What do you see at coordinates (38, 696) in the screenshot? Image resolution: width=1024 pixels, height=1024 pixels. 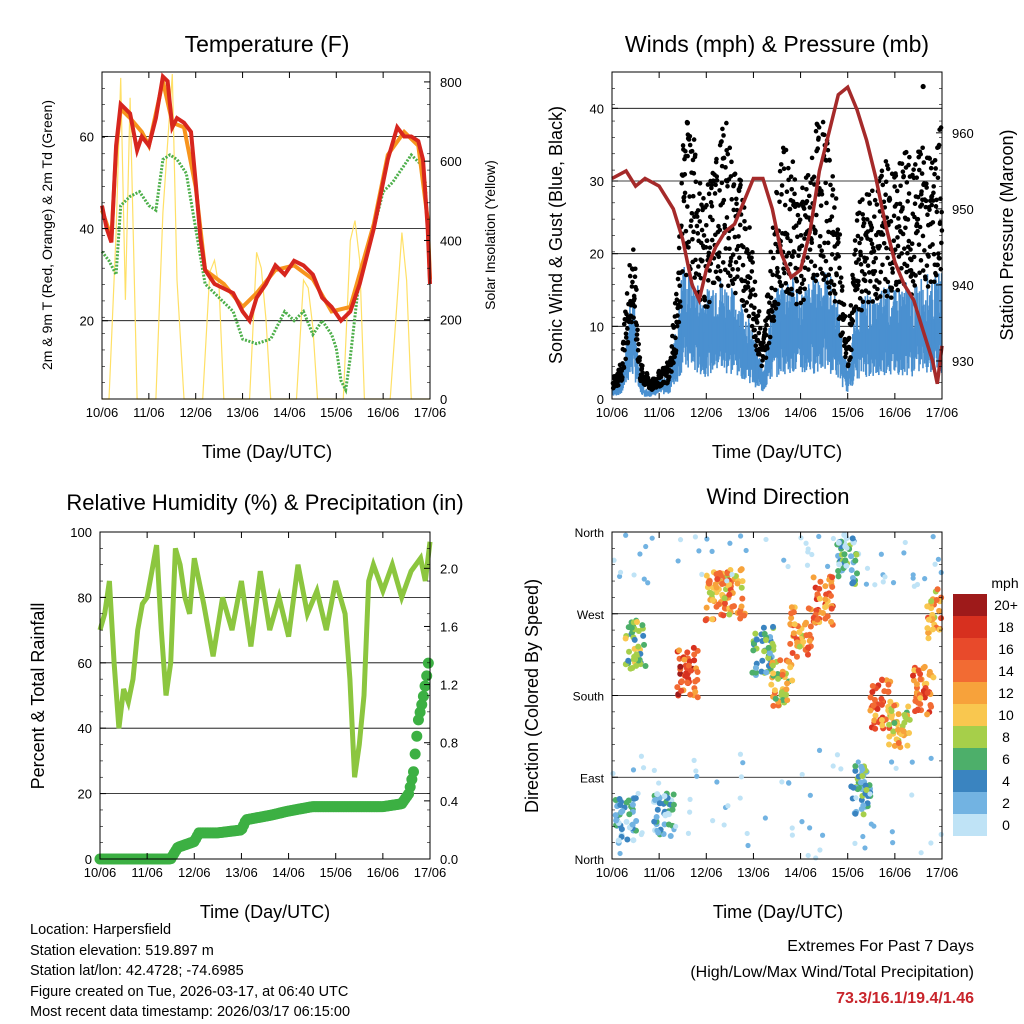 I see `rh-ylabel: Percent & Total Rainfall` at bounding box center [38, 696].